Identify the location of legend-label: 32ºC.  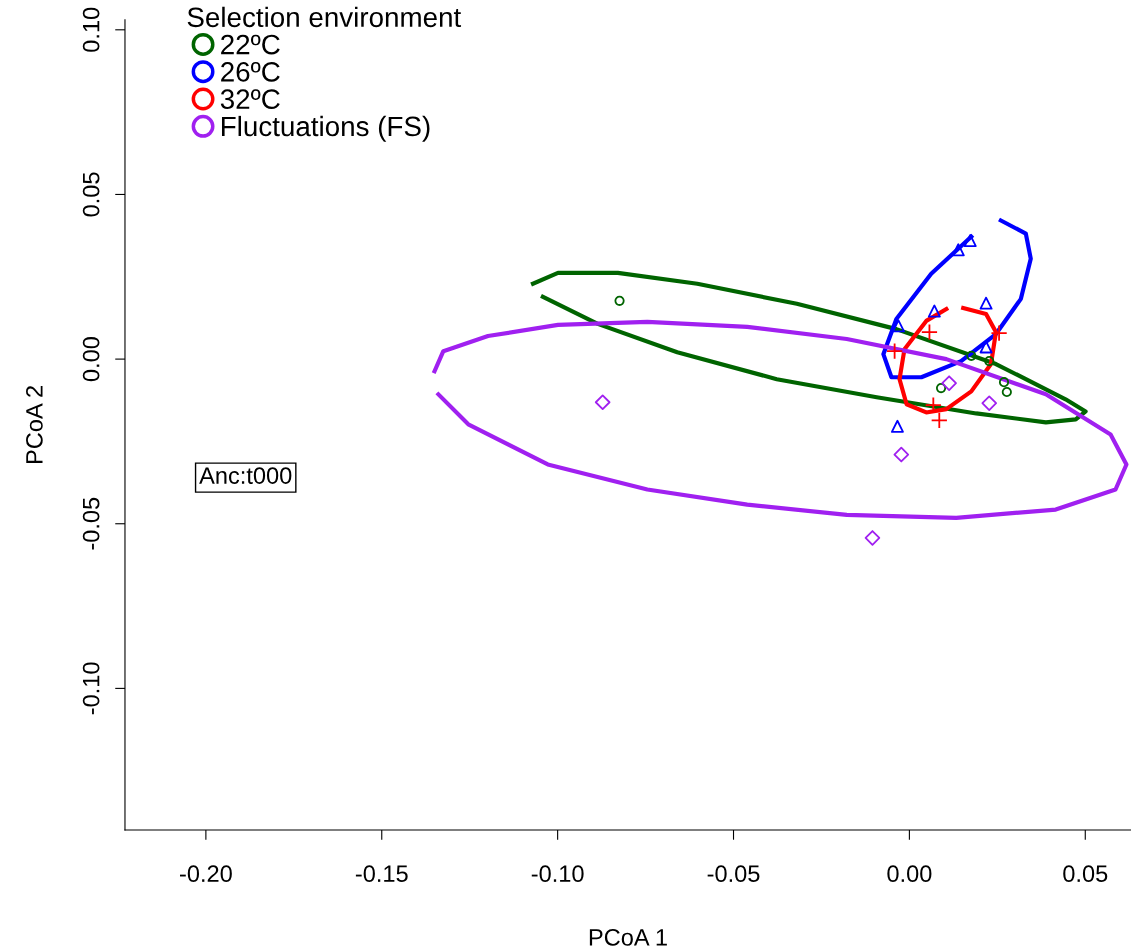
(250, 99).